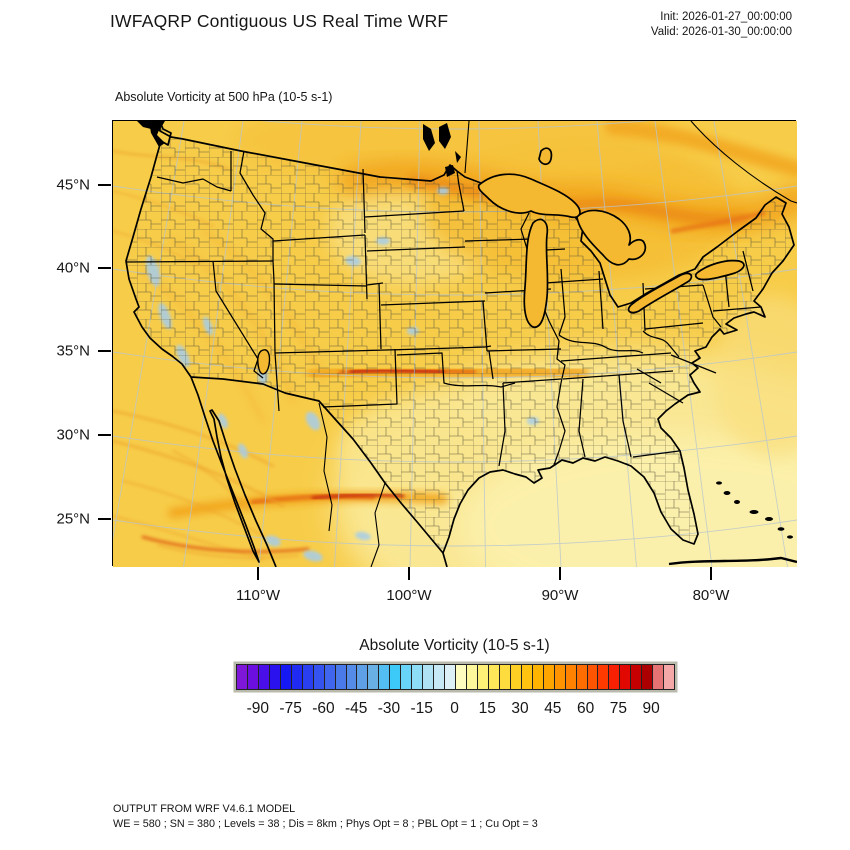 The height and width of the screenshot is (850, 850). I want to click on colorbar-title: Absolute Vorticity (10-5 s-1), so click(454, 645).